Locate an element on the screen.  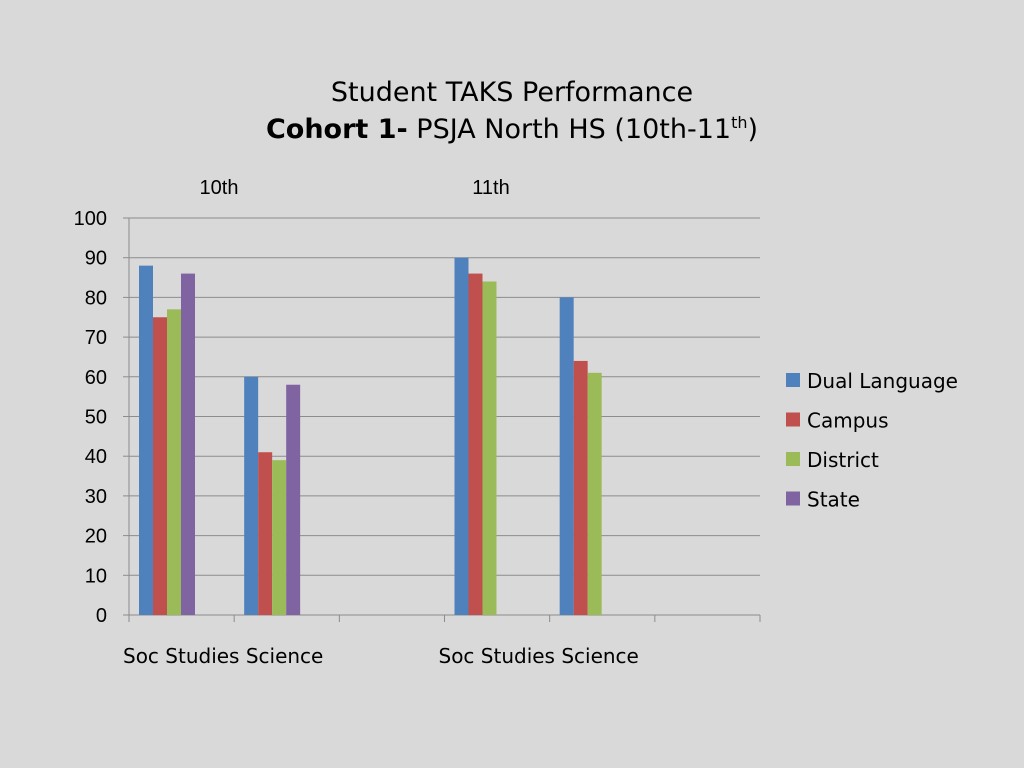
chart-subtitle-sup: th is located at coordinates (739, 122).